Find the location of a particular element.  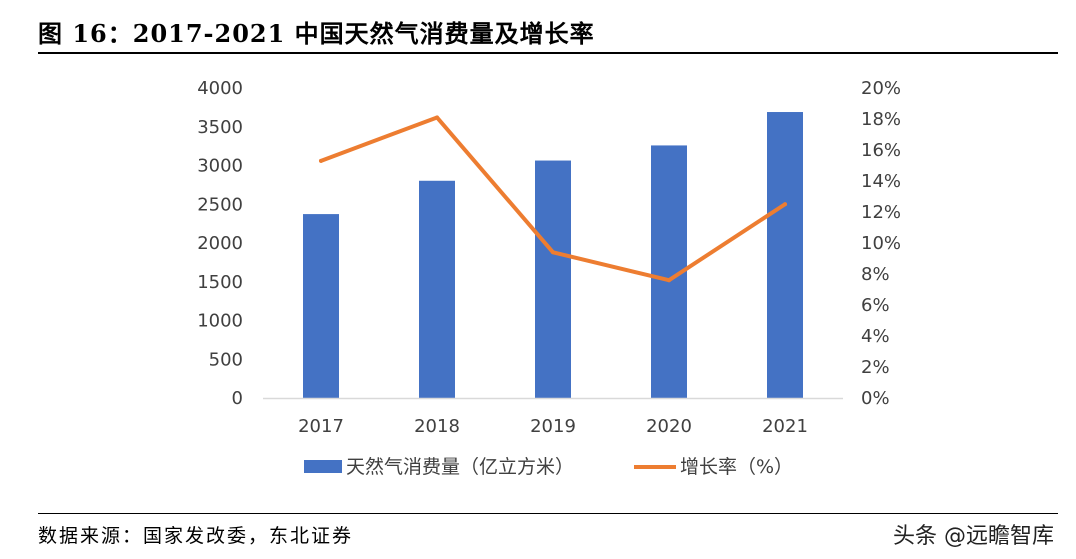

left-axis-tick-label: 1500 is located at coordinates (220, 282).